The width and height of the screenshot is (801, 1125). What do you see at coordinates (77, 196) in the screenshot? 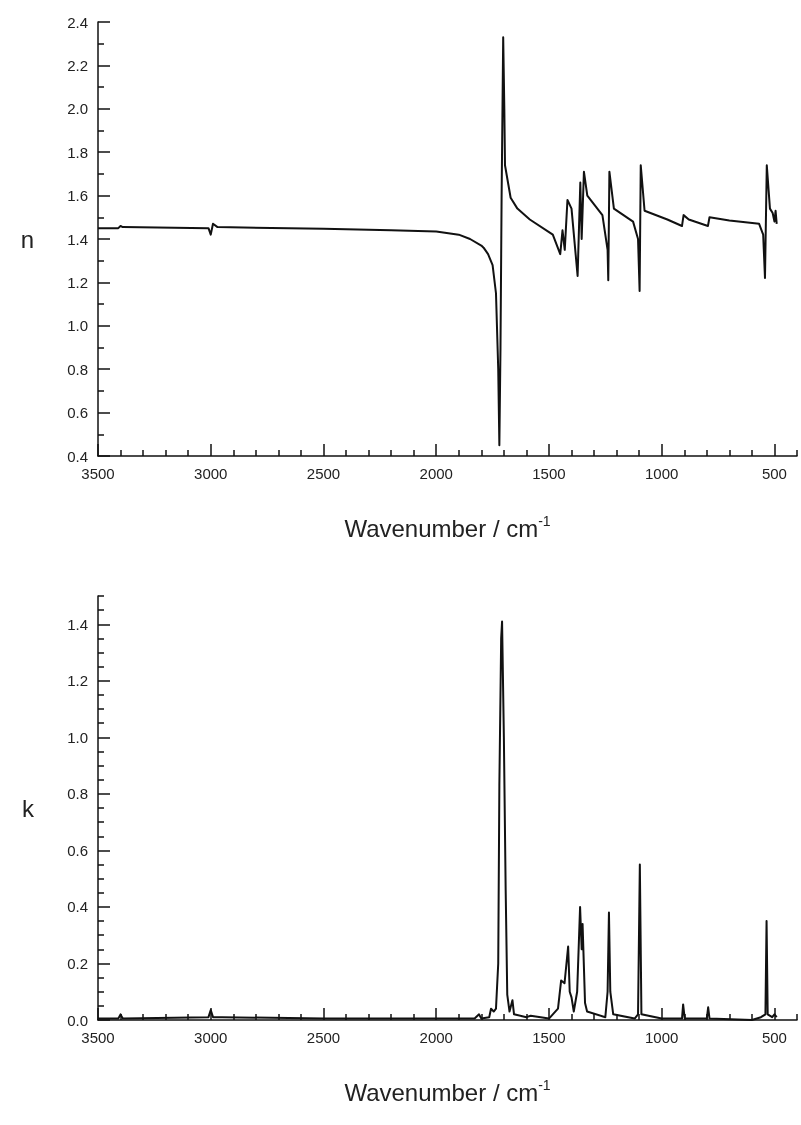
I see `y-tick-label: 1.6` at bounding box center [77, 196].